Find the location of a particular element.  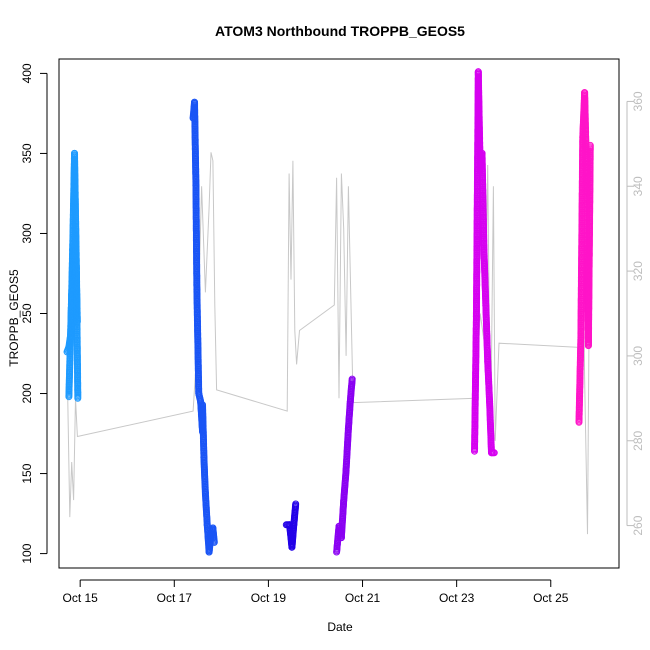

x-tick-label: Oct 23 is located at coordinates (457, 598).